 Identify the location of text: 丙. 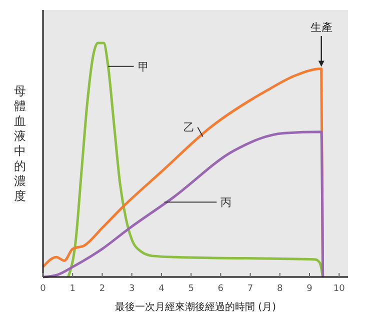
(226, 203).